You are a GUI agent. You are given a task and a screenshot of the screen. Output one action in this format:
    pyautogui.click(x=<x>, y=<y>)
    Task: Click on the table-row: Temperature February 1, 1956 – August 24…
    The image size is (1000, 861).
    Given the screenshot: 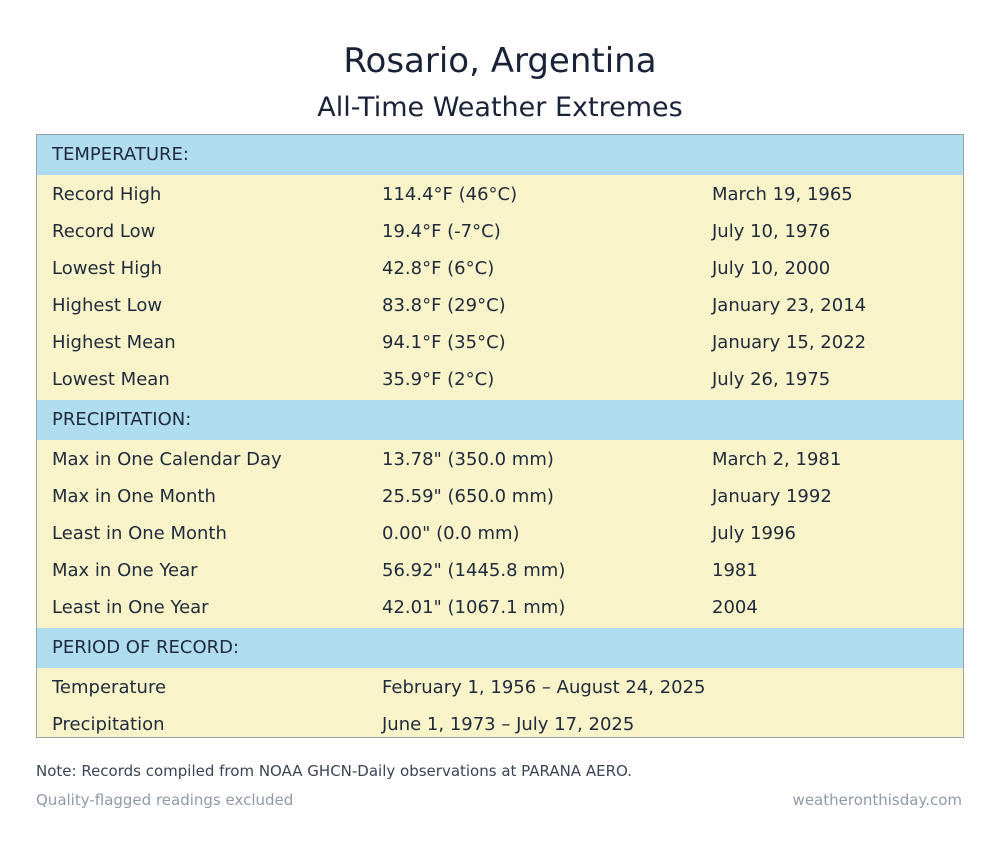 What is the action you would take?
    pyautogui.click(x=500, y=687)
    